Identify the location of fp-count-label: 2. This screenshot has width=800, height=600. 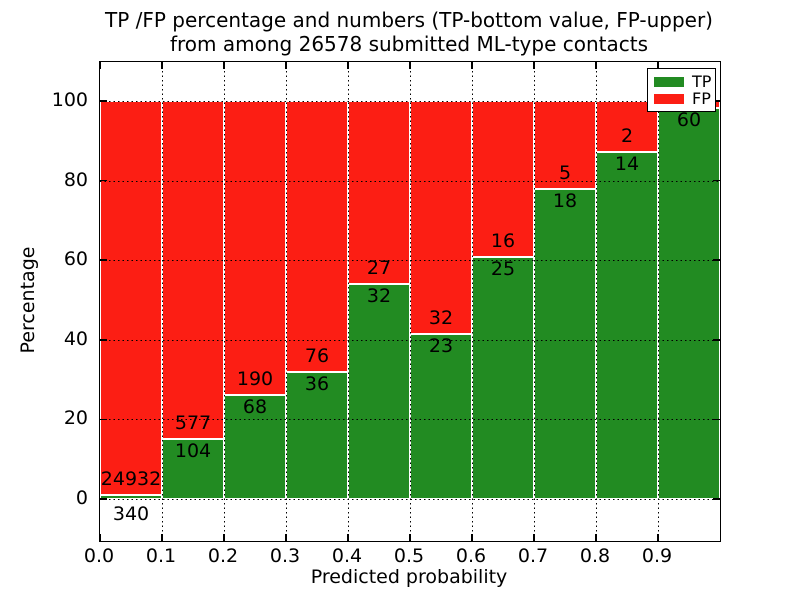
(627, 135).